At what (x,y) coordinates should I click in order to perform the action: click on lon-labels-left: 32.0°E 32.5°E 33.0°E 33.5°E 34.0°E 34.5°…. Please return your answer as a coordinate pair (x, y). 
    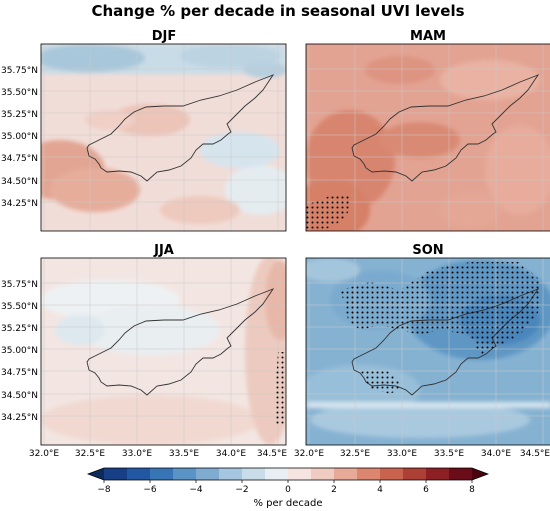
    Looking at the image, I should click on (158, 454).